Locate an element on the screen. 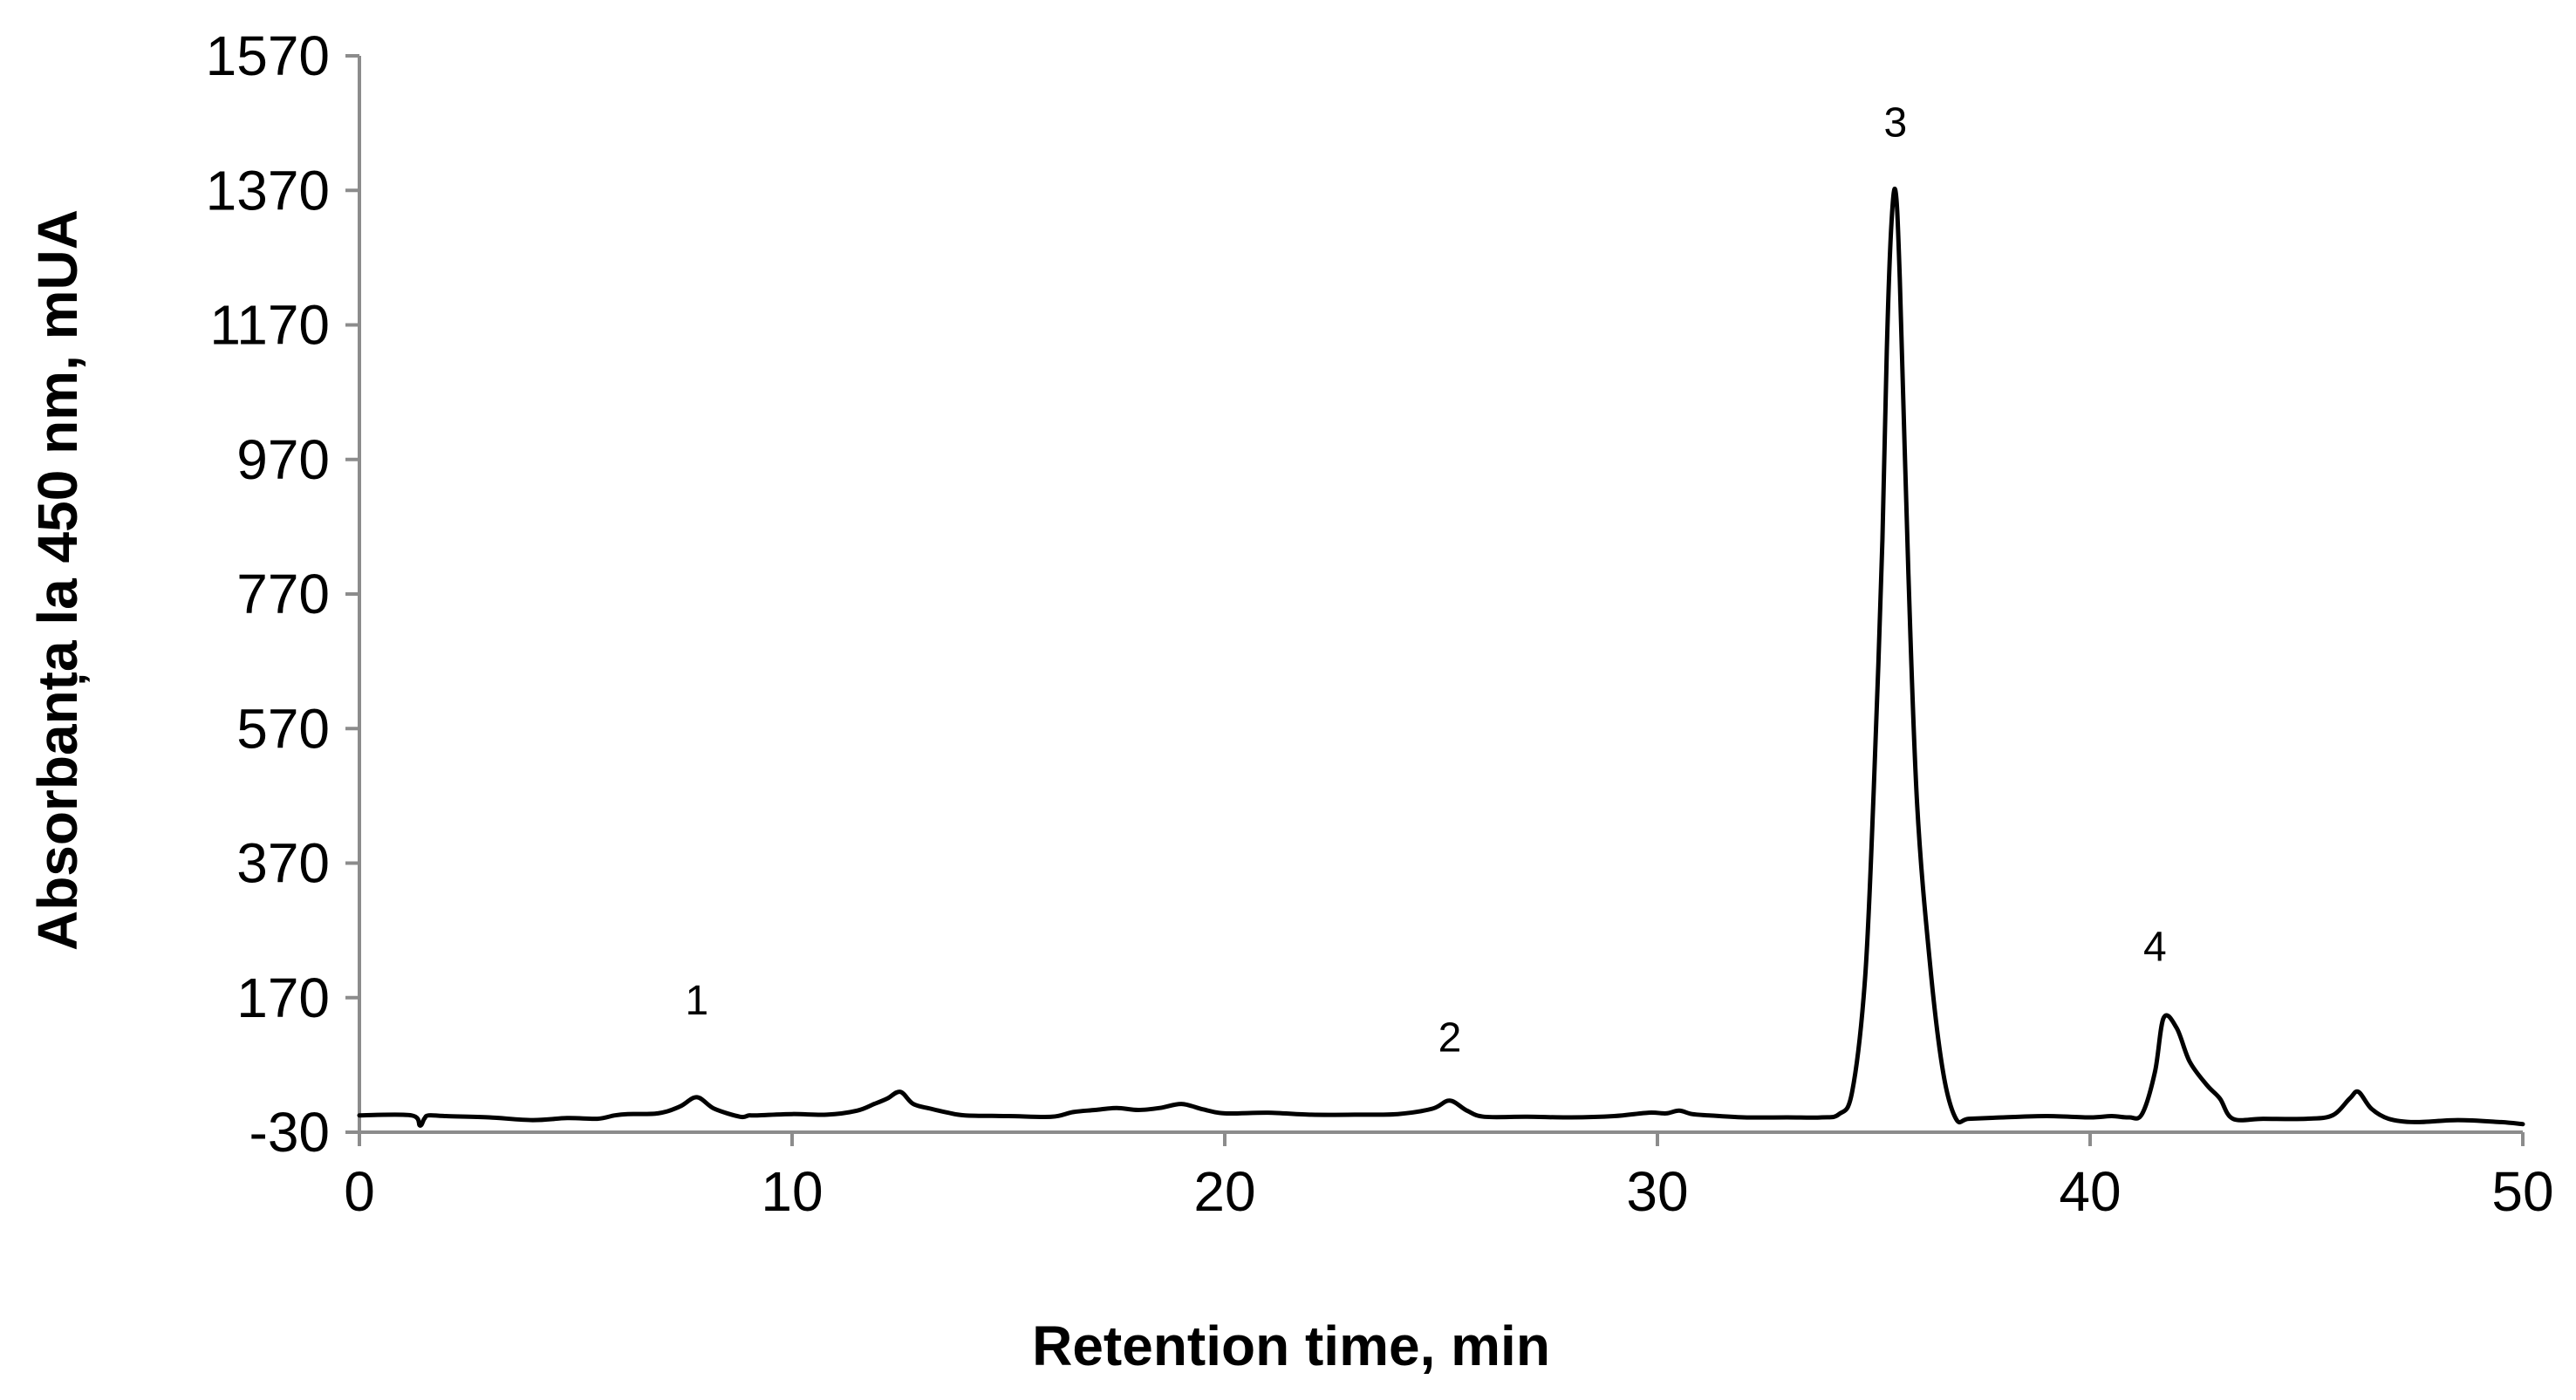  x-axis-title: Retention time, min is located at coordinates (1291, 1346).